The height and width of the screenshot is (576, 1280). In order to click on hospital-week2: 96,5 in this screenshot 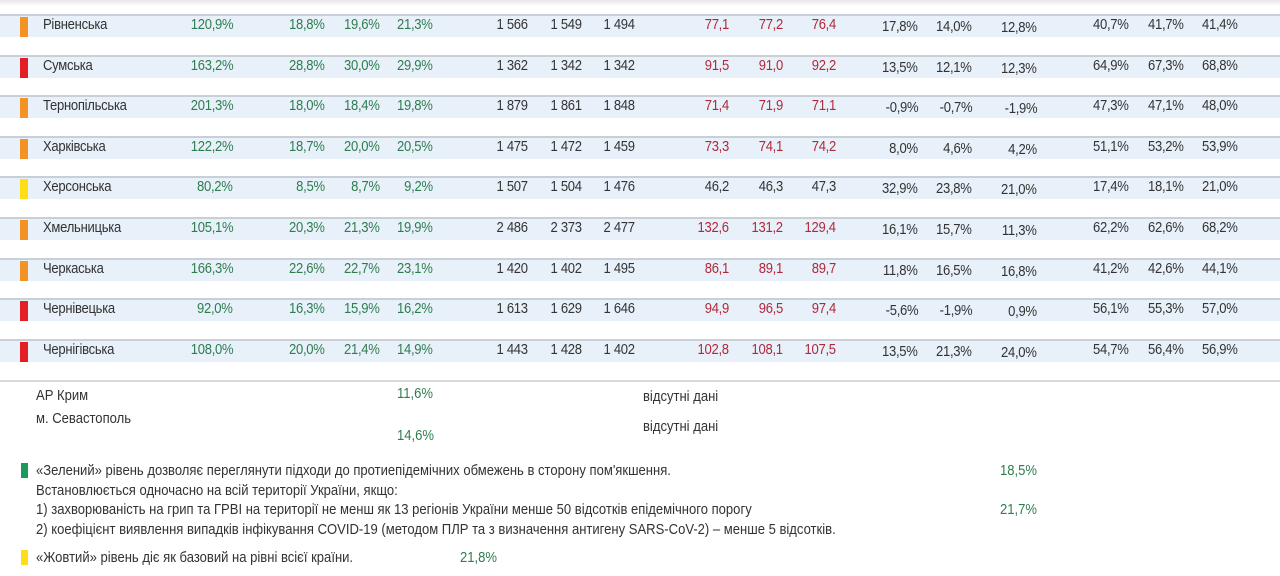, I will do `click(771, 309)`.